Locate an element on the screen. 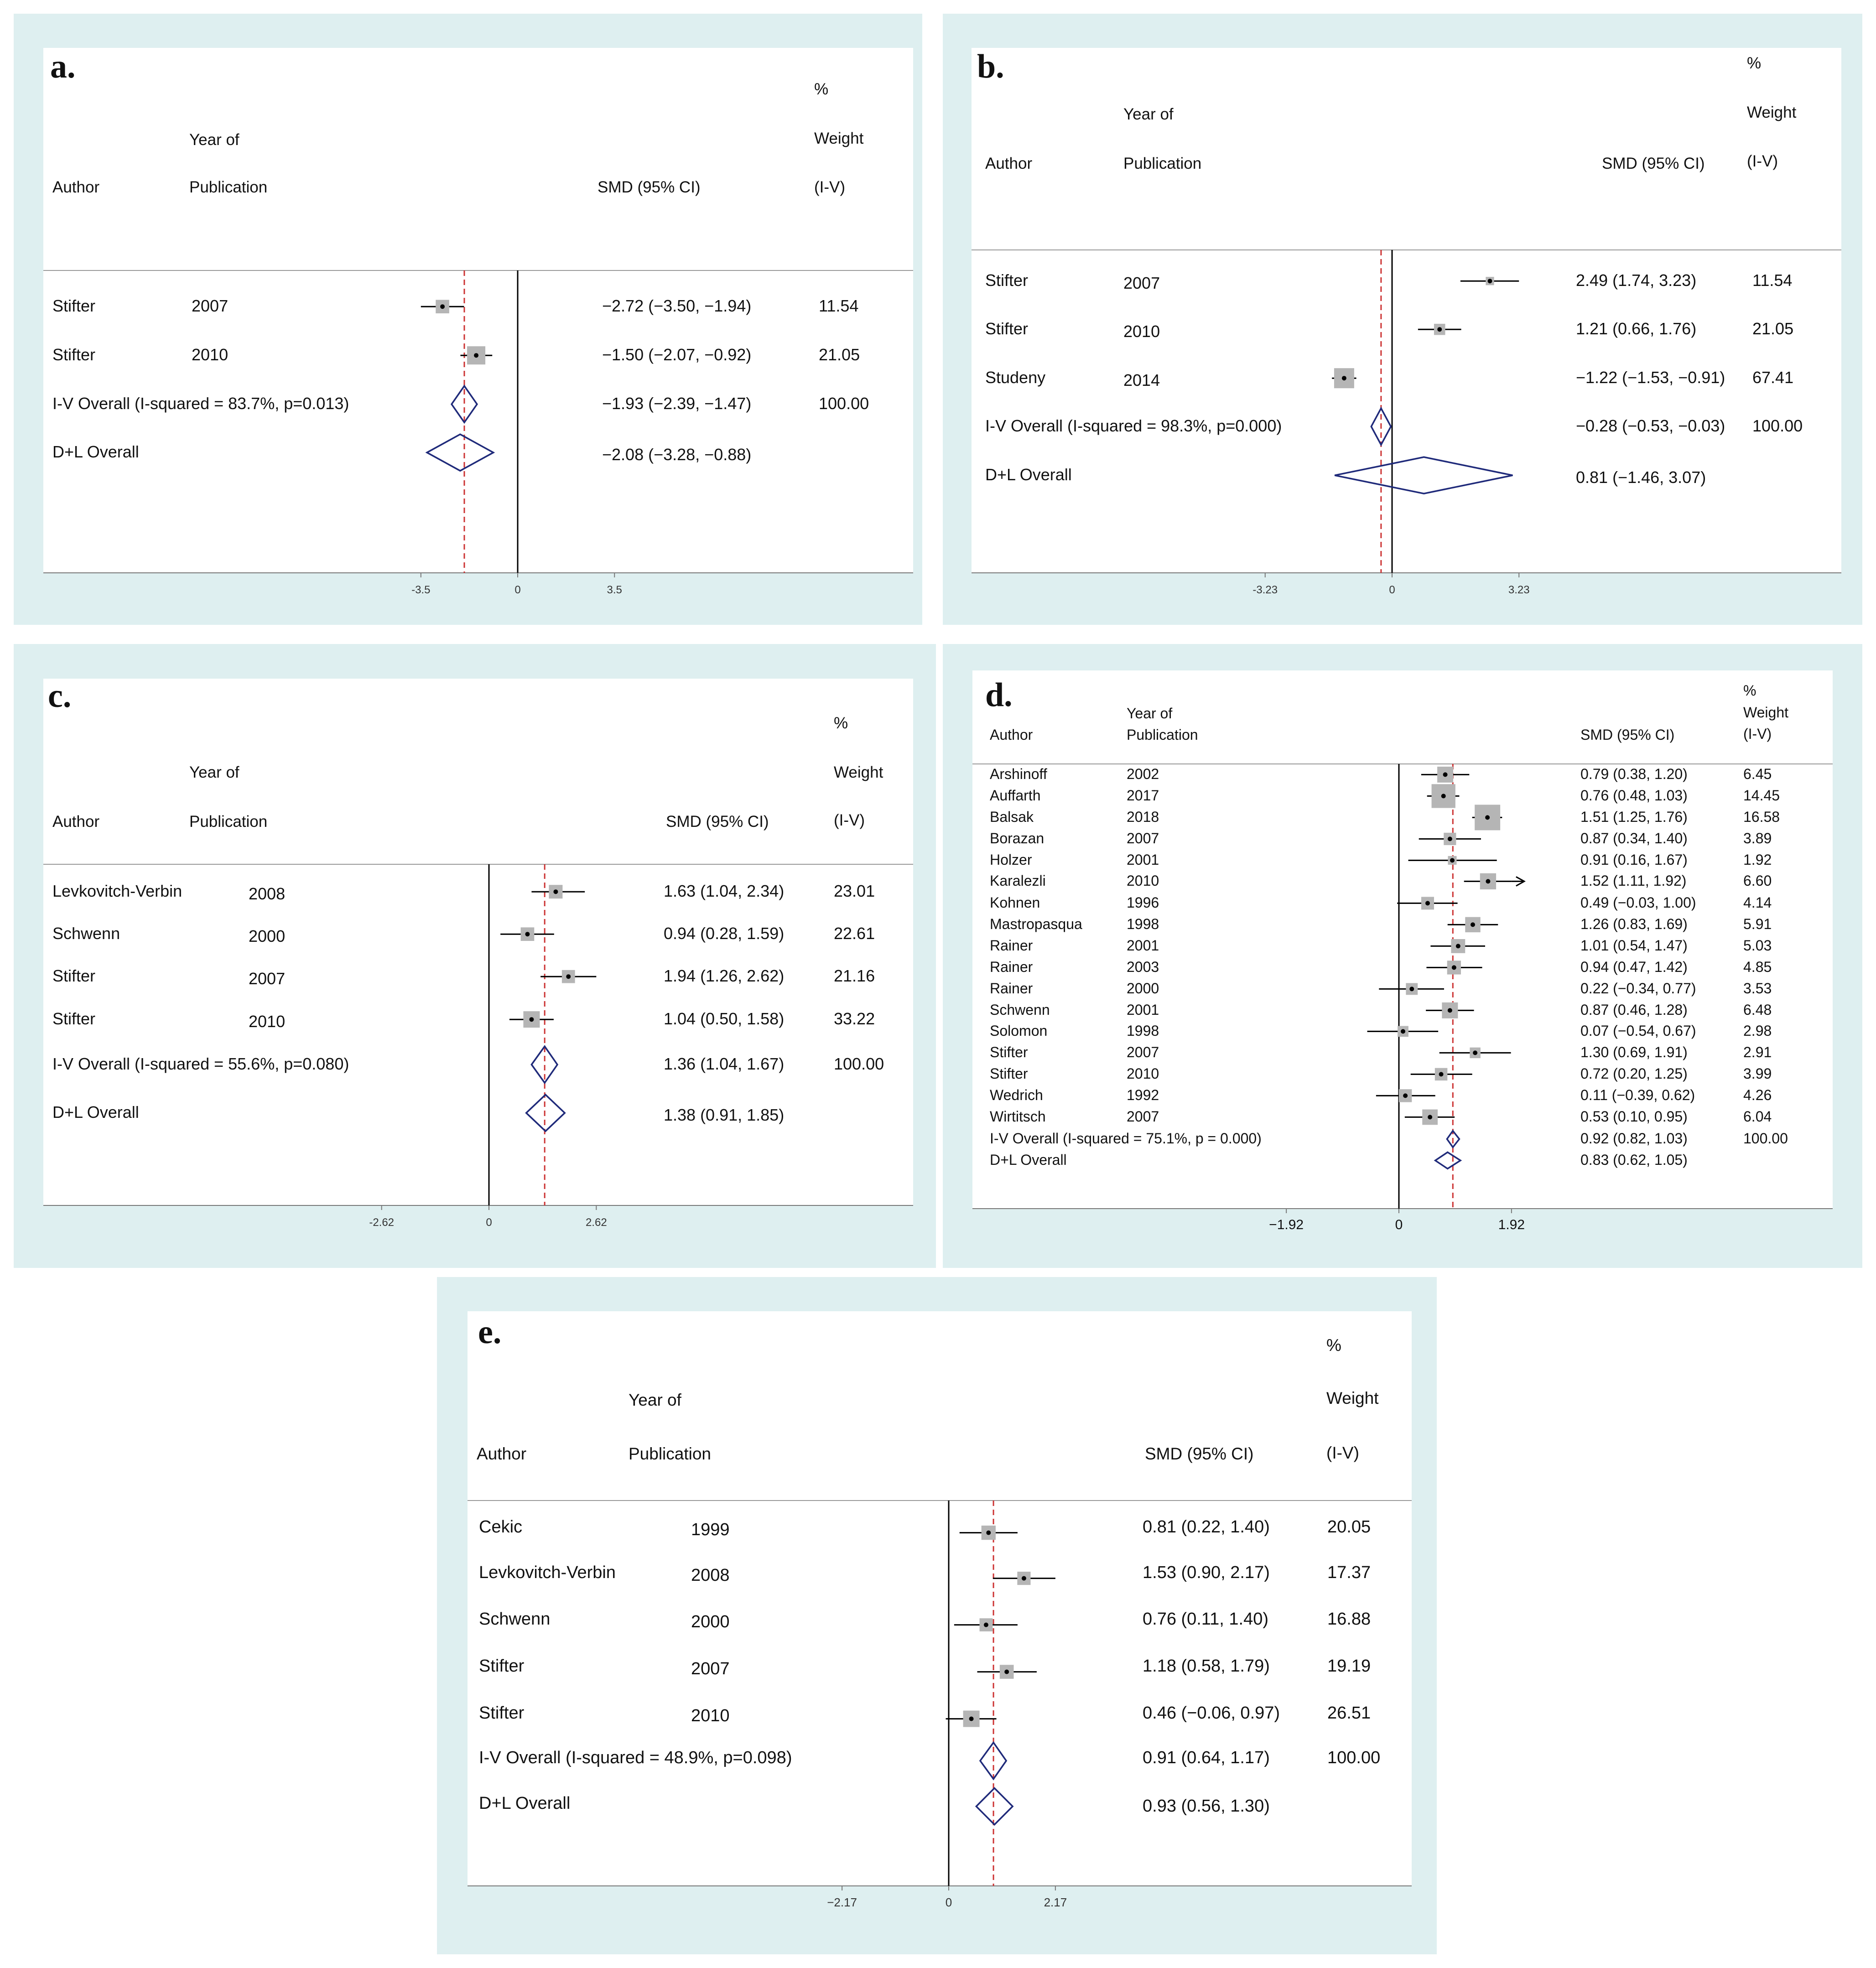 The image size is (1876, 1968). study-smd-ci: 1.21 (0.66, 1.76) is located at coordinates (1636, 328).